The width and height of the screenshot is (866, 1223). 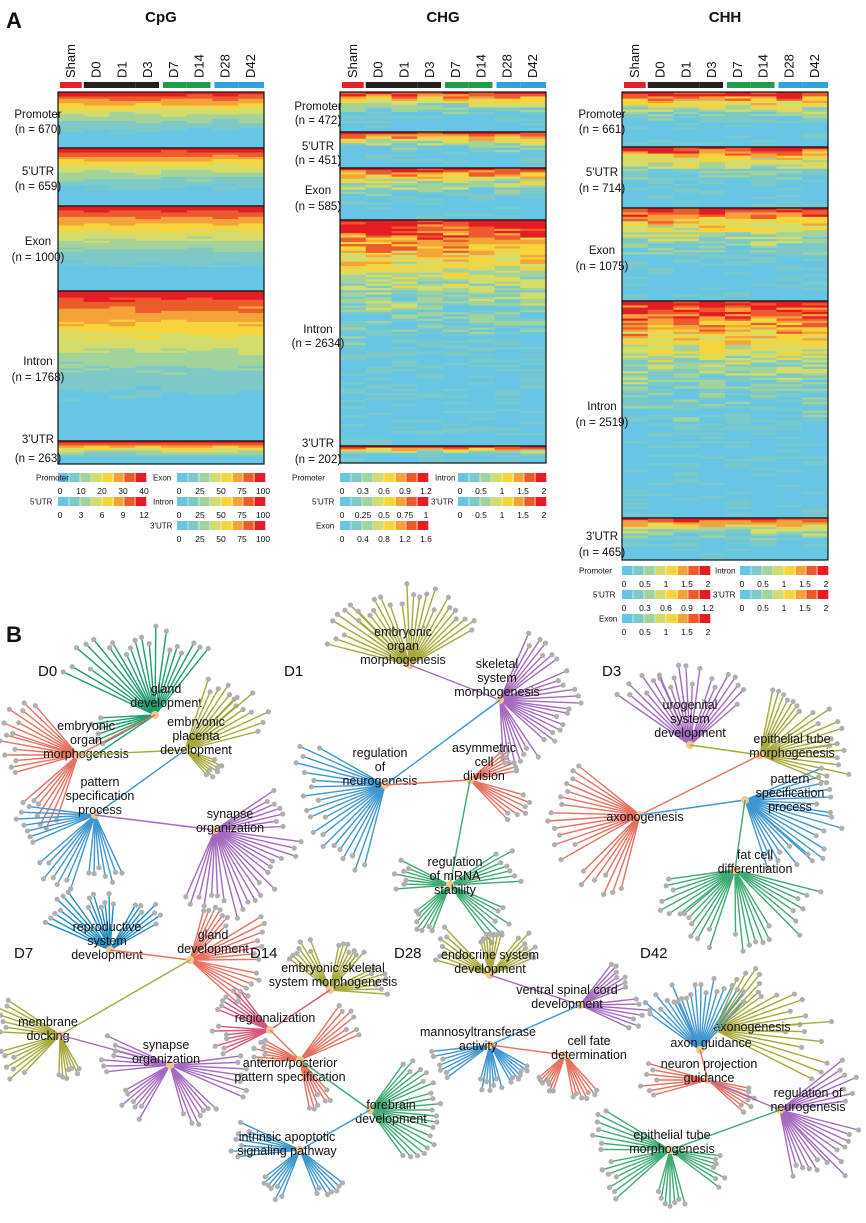 I want to click on group-label: Sham, so click(x=70, y=61).